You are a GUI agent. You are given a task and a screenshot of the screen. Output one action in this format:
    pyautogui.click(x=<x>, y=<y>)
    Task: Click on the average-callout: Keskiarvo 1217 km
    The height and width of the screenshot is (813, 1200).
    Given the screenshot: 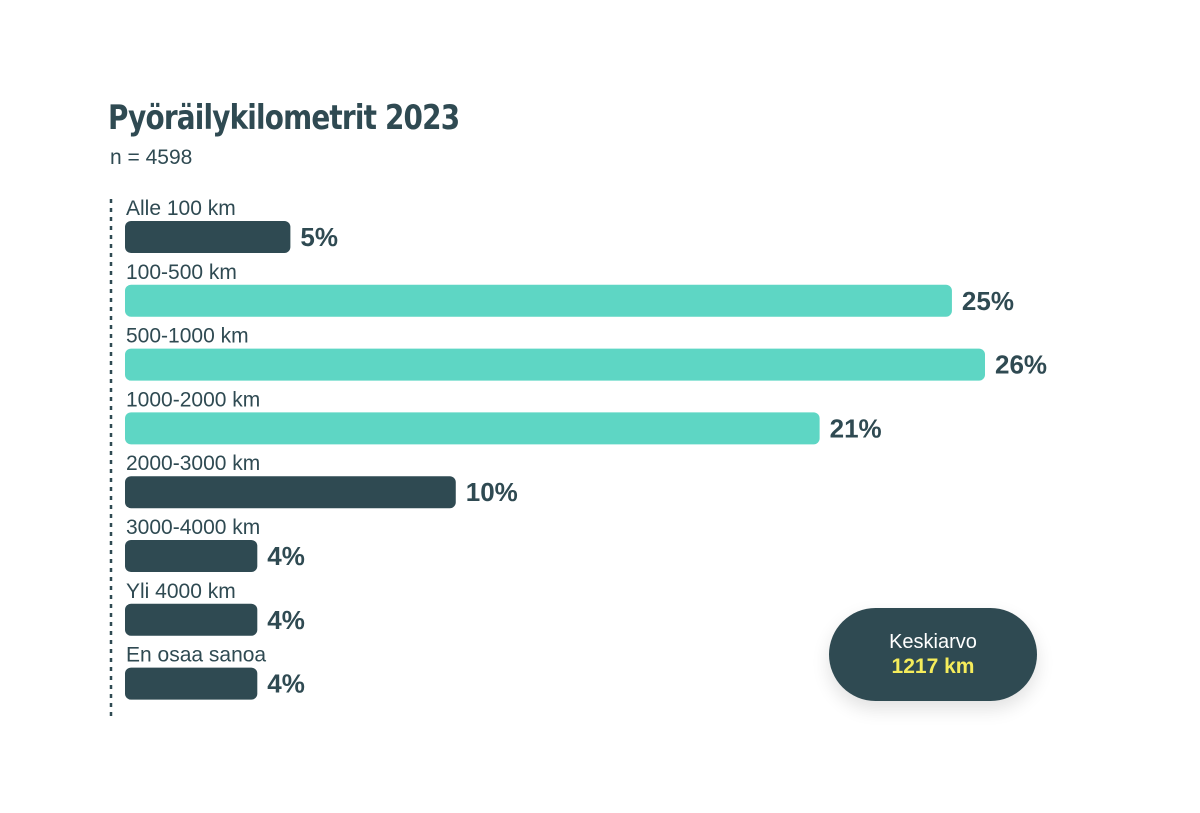 What is the action you would take?
    pyautogui.click(x=933, y=654)
    